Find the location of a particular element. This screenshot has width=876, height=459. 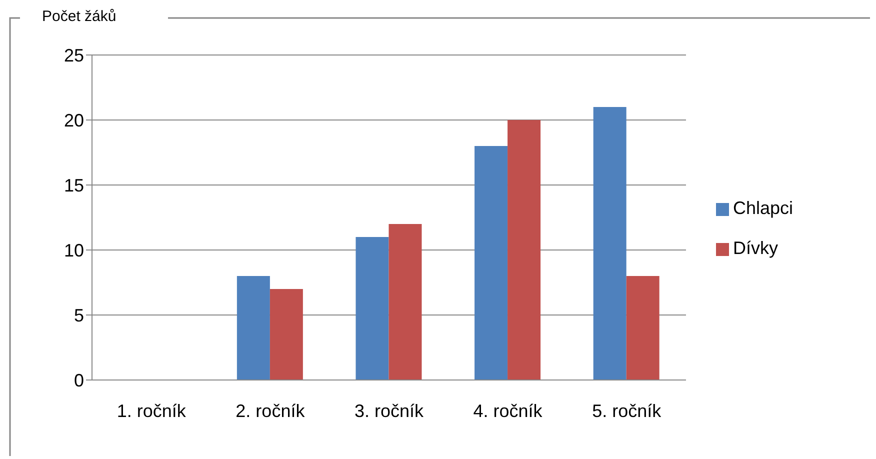

legend-label: Dívky is located at coordinates (755, 248).